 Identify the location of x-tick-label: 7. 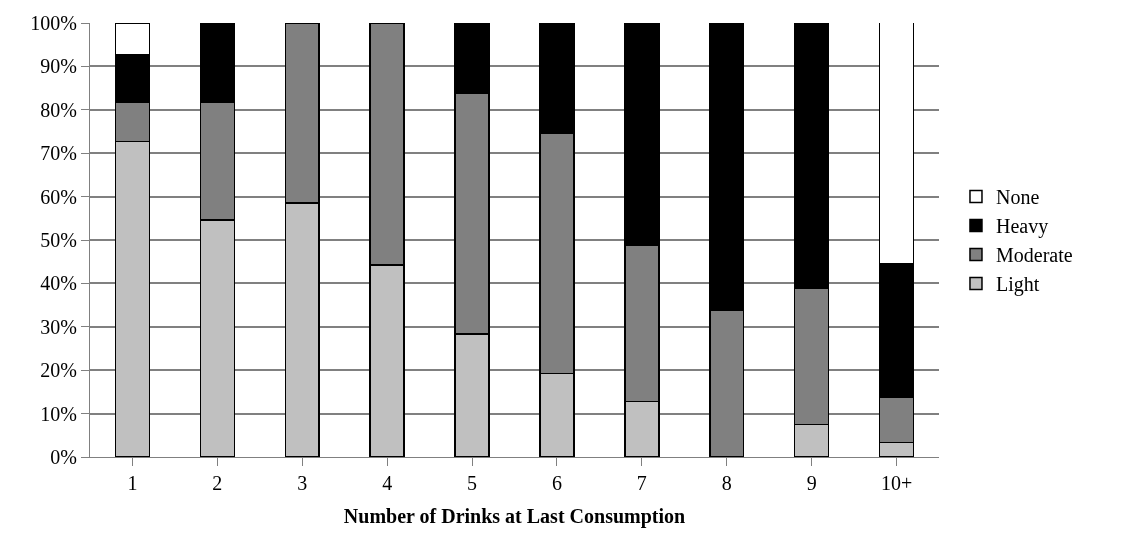
(641, 483).